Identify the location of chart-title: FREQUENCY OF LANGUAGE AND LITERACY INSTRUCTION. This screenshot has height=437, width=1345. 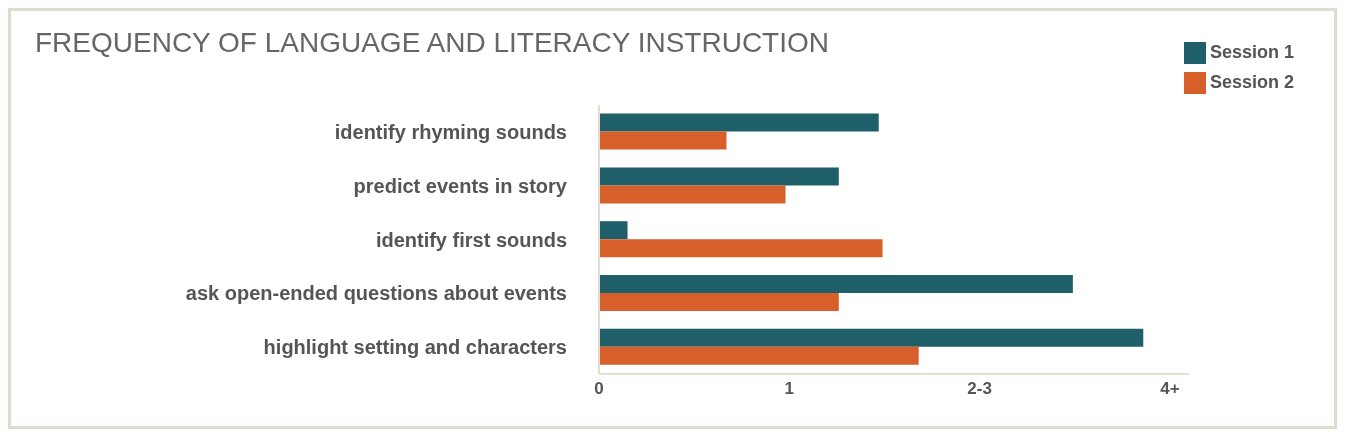
(432, 43).